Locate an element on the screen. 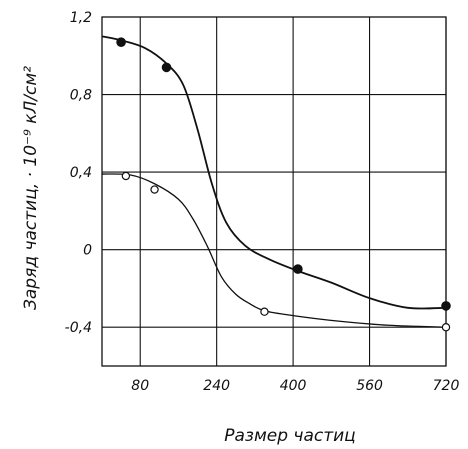  x-tick-label-1: 240 is located at coordinates (216, 386).